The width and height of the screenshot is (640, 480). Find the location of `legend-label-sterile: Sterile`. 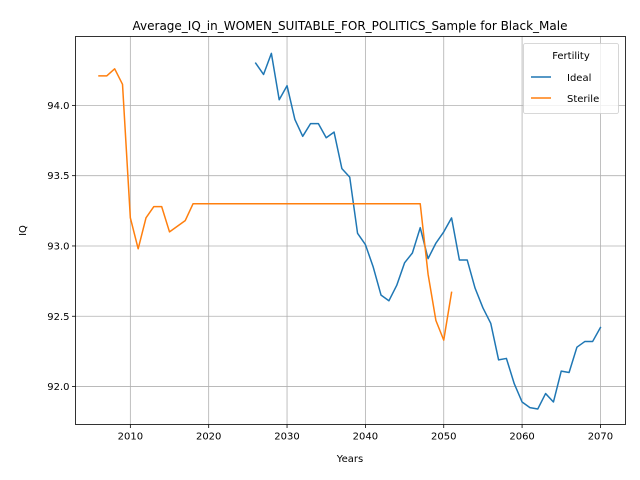

legend-label-sterile: Sterile is located at coordinates (583, 99).